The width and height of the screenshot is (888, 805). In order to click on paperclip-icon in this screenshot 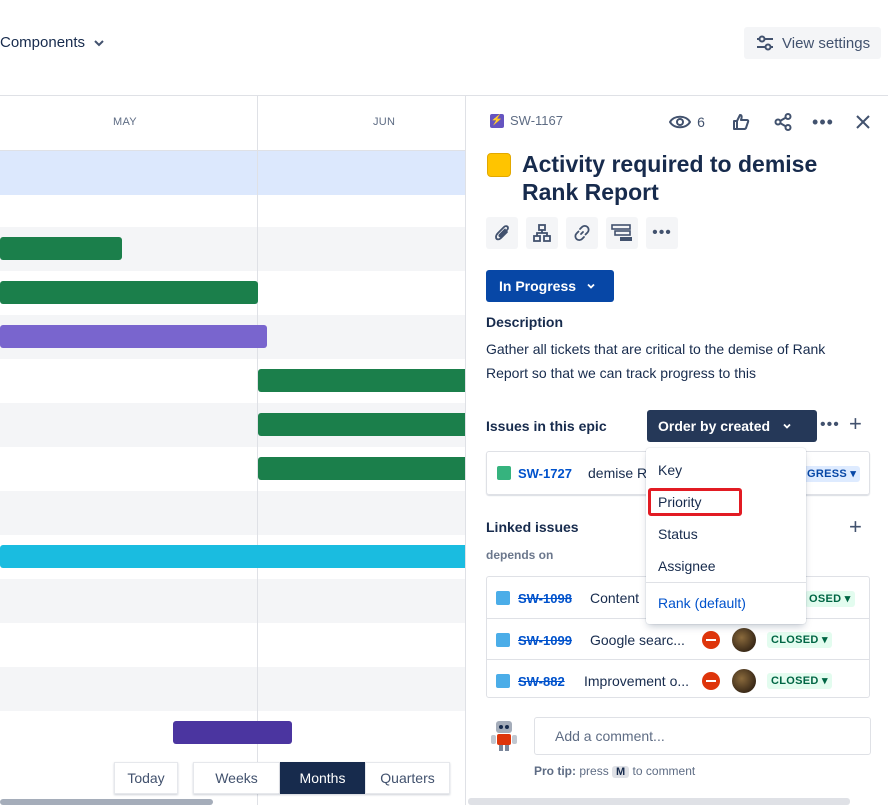, I will do `click(502, 233)`.